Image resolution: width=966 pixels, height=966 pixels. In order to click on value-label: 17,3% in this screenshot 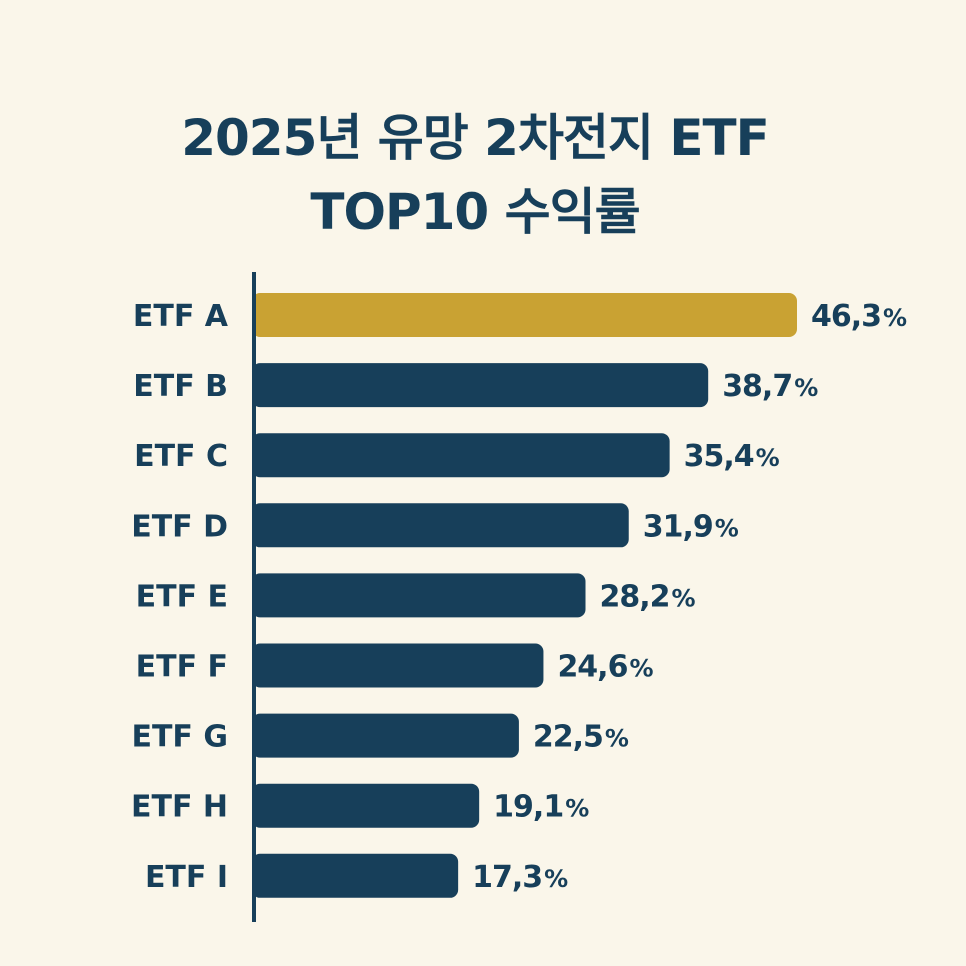, I will do `click(520, 877)`.